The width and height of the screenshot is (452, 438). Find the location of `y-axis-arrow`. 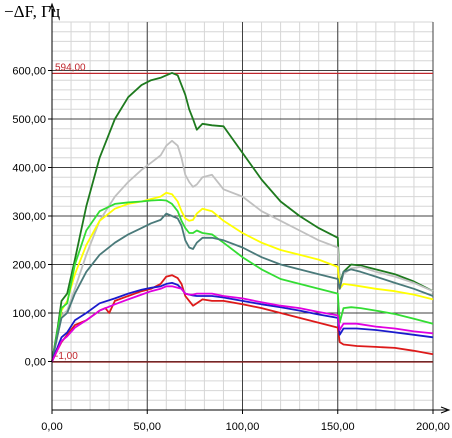

y-axis-arrow is located at coordinates (52, 7).